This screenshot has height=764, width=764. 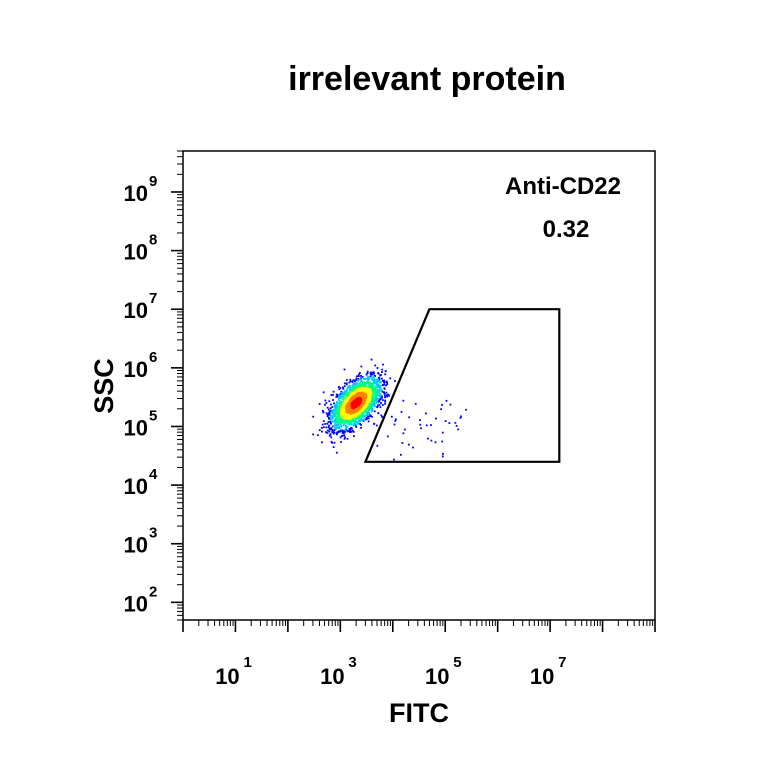 What do you see at coordinates (153, 591) in the screenshot?
I see `y-tick-exponent: 2` at bounding box center [153, 591].